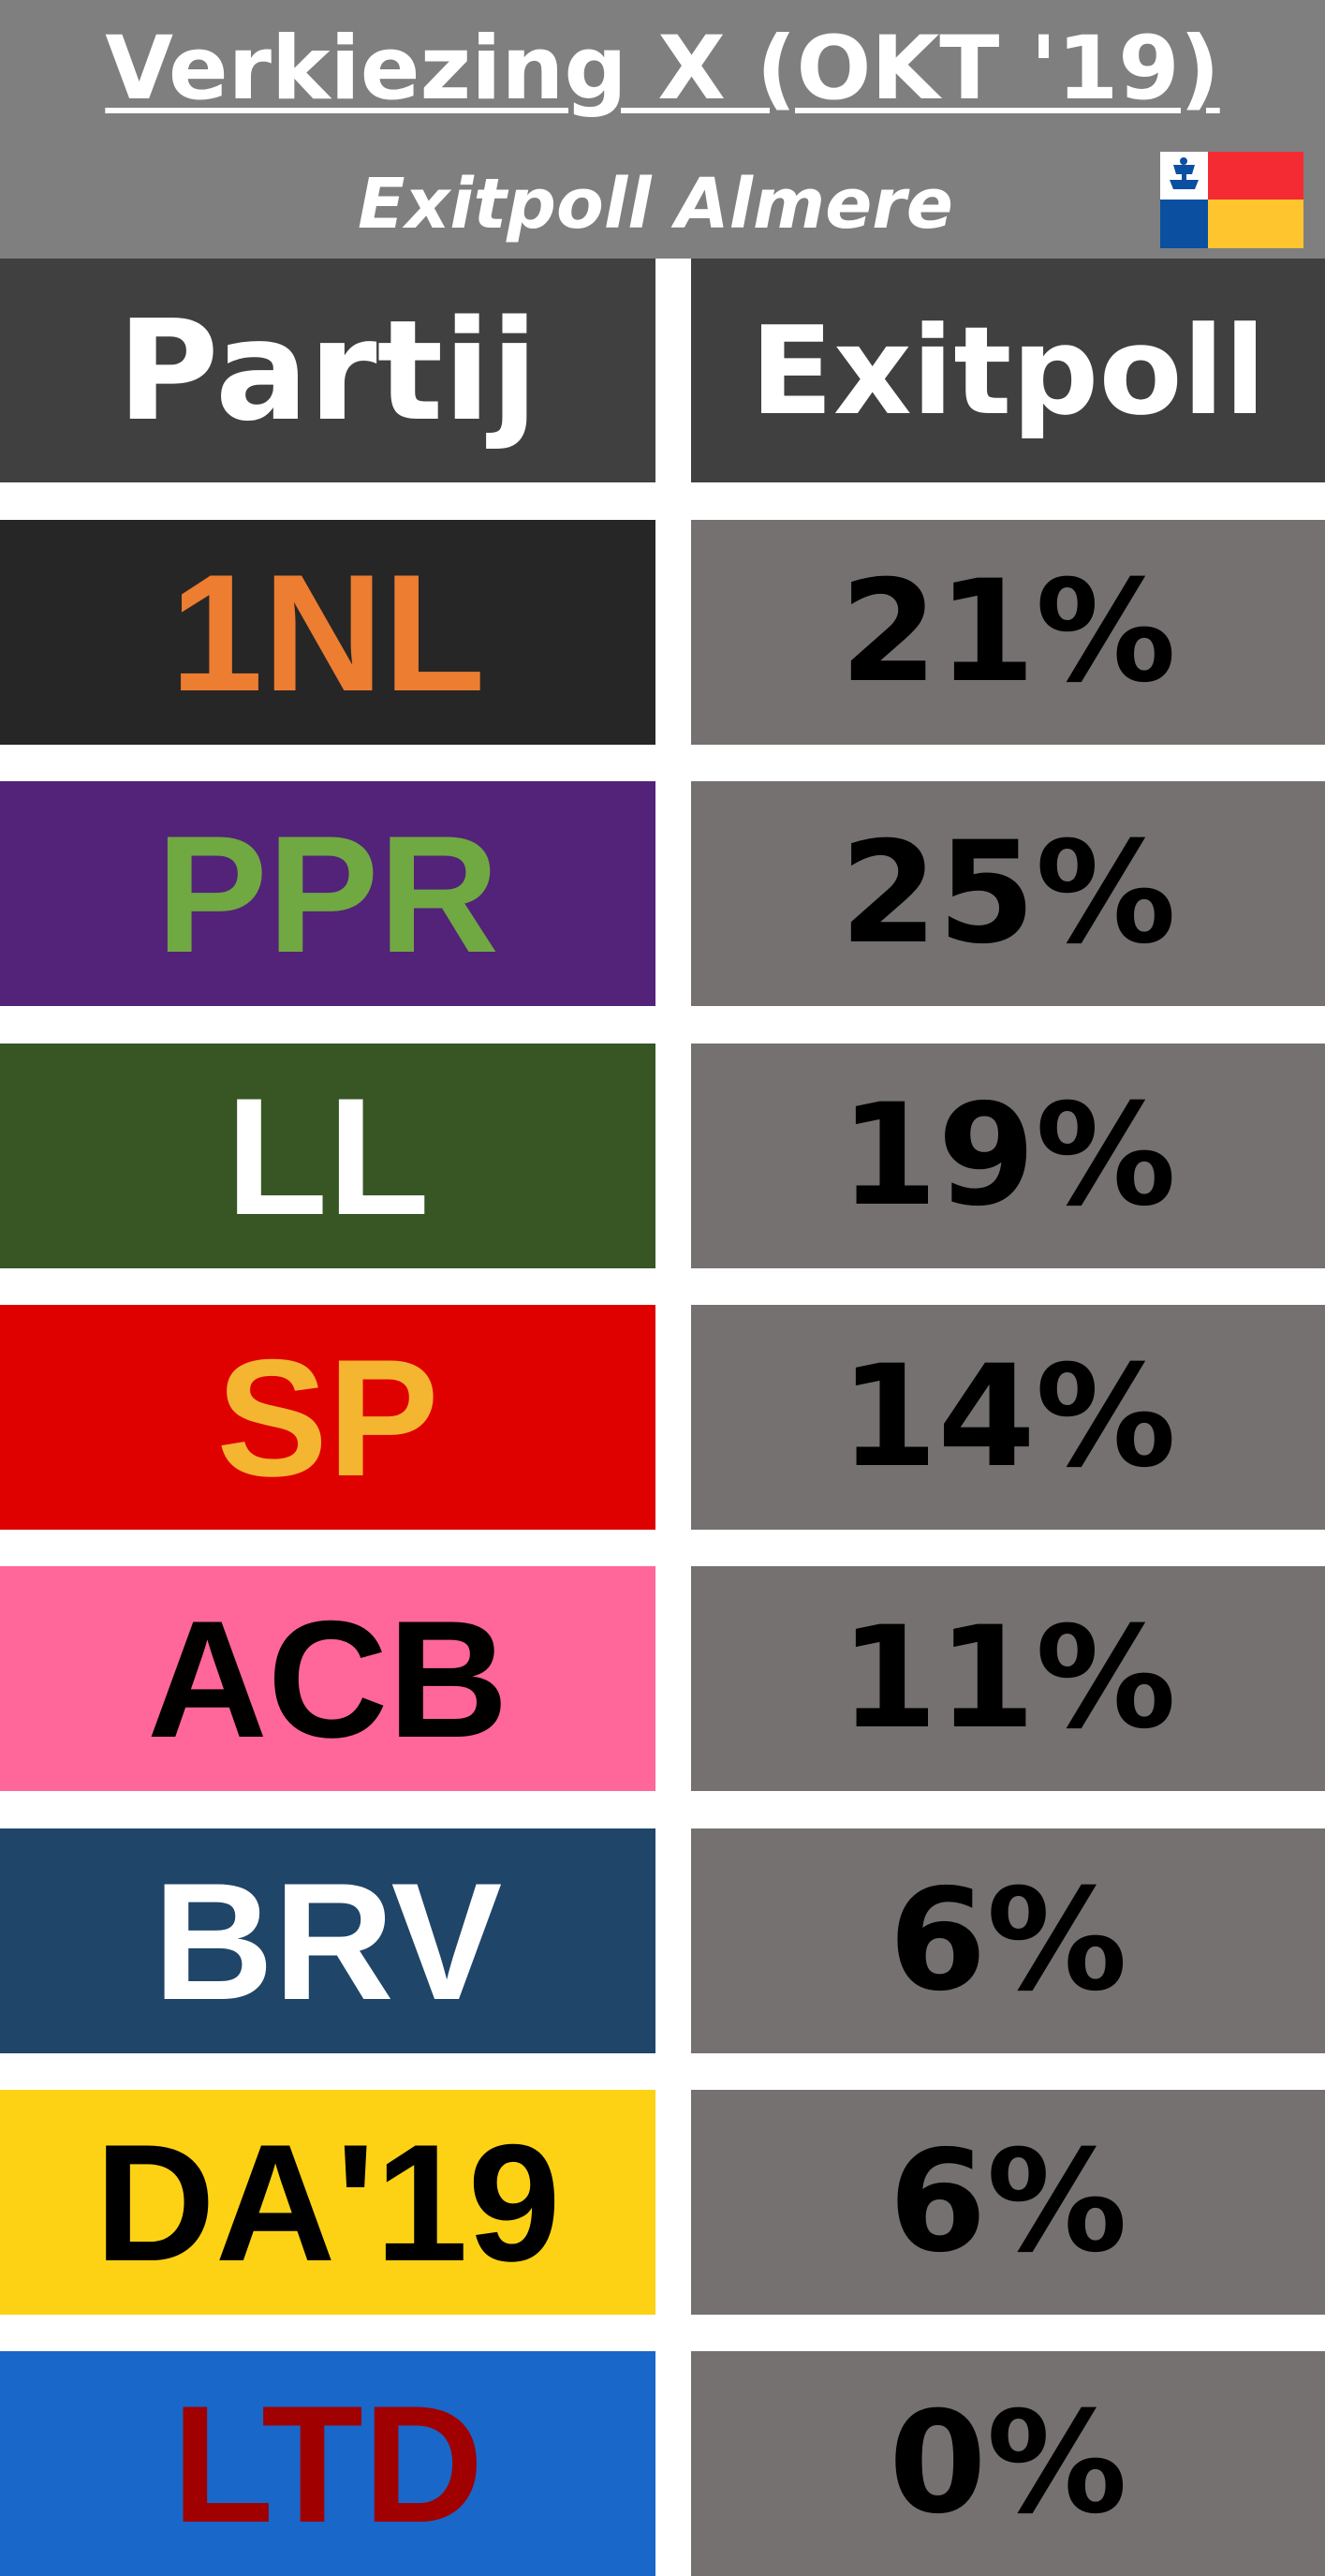 This screenshot has width=1325, height=2576. What do you see at coordinates (662, 129) in the screenshot?
I see `header-banner: Verkiezing X (OKT '19) Exitpoll Almere` at bounding box center [662, 129].